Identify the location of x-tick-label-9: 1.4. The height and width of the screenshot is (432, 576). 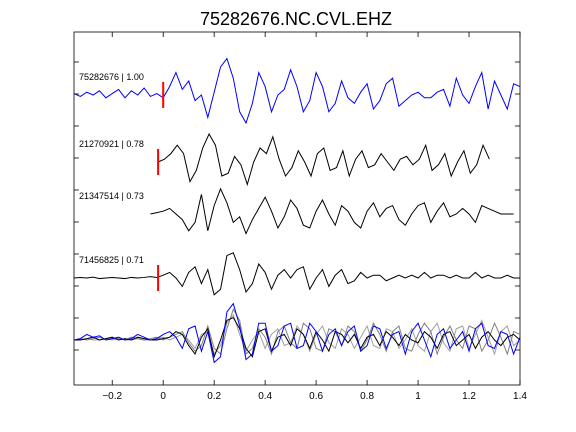
(520, 396).